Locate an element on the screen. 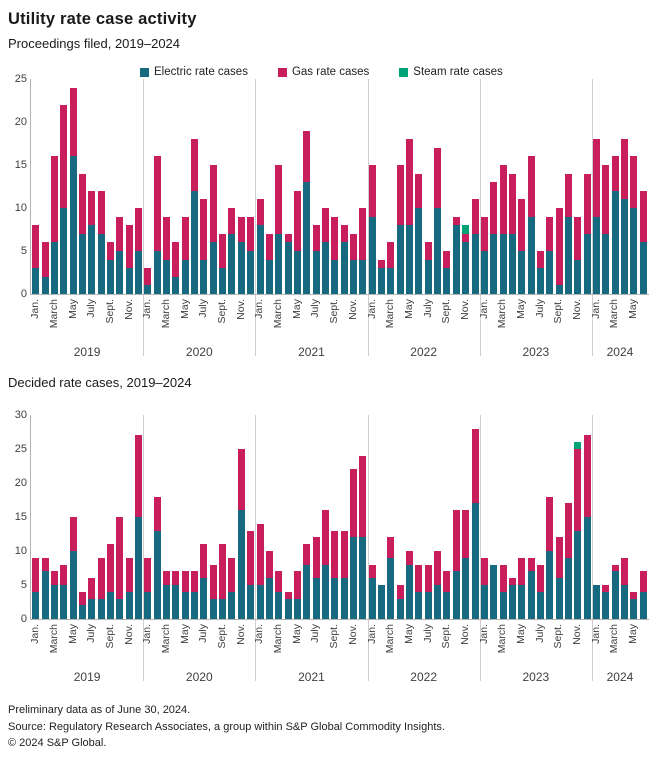 The height and width of the screenshot is (762, 660). year-label: 2020 is located at coordinates (199, 352).